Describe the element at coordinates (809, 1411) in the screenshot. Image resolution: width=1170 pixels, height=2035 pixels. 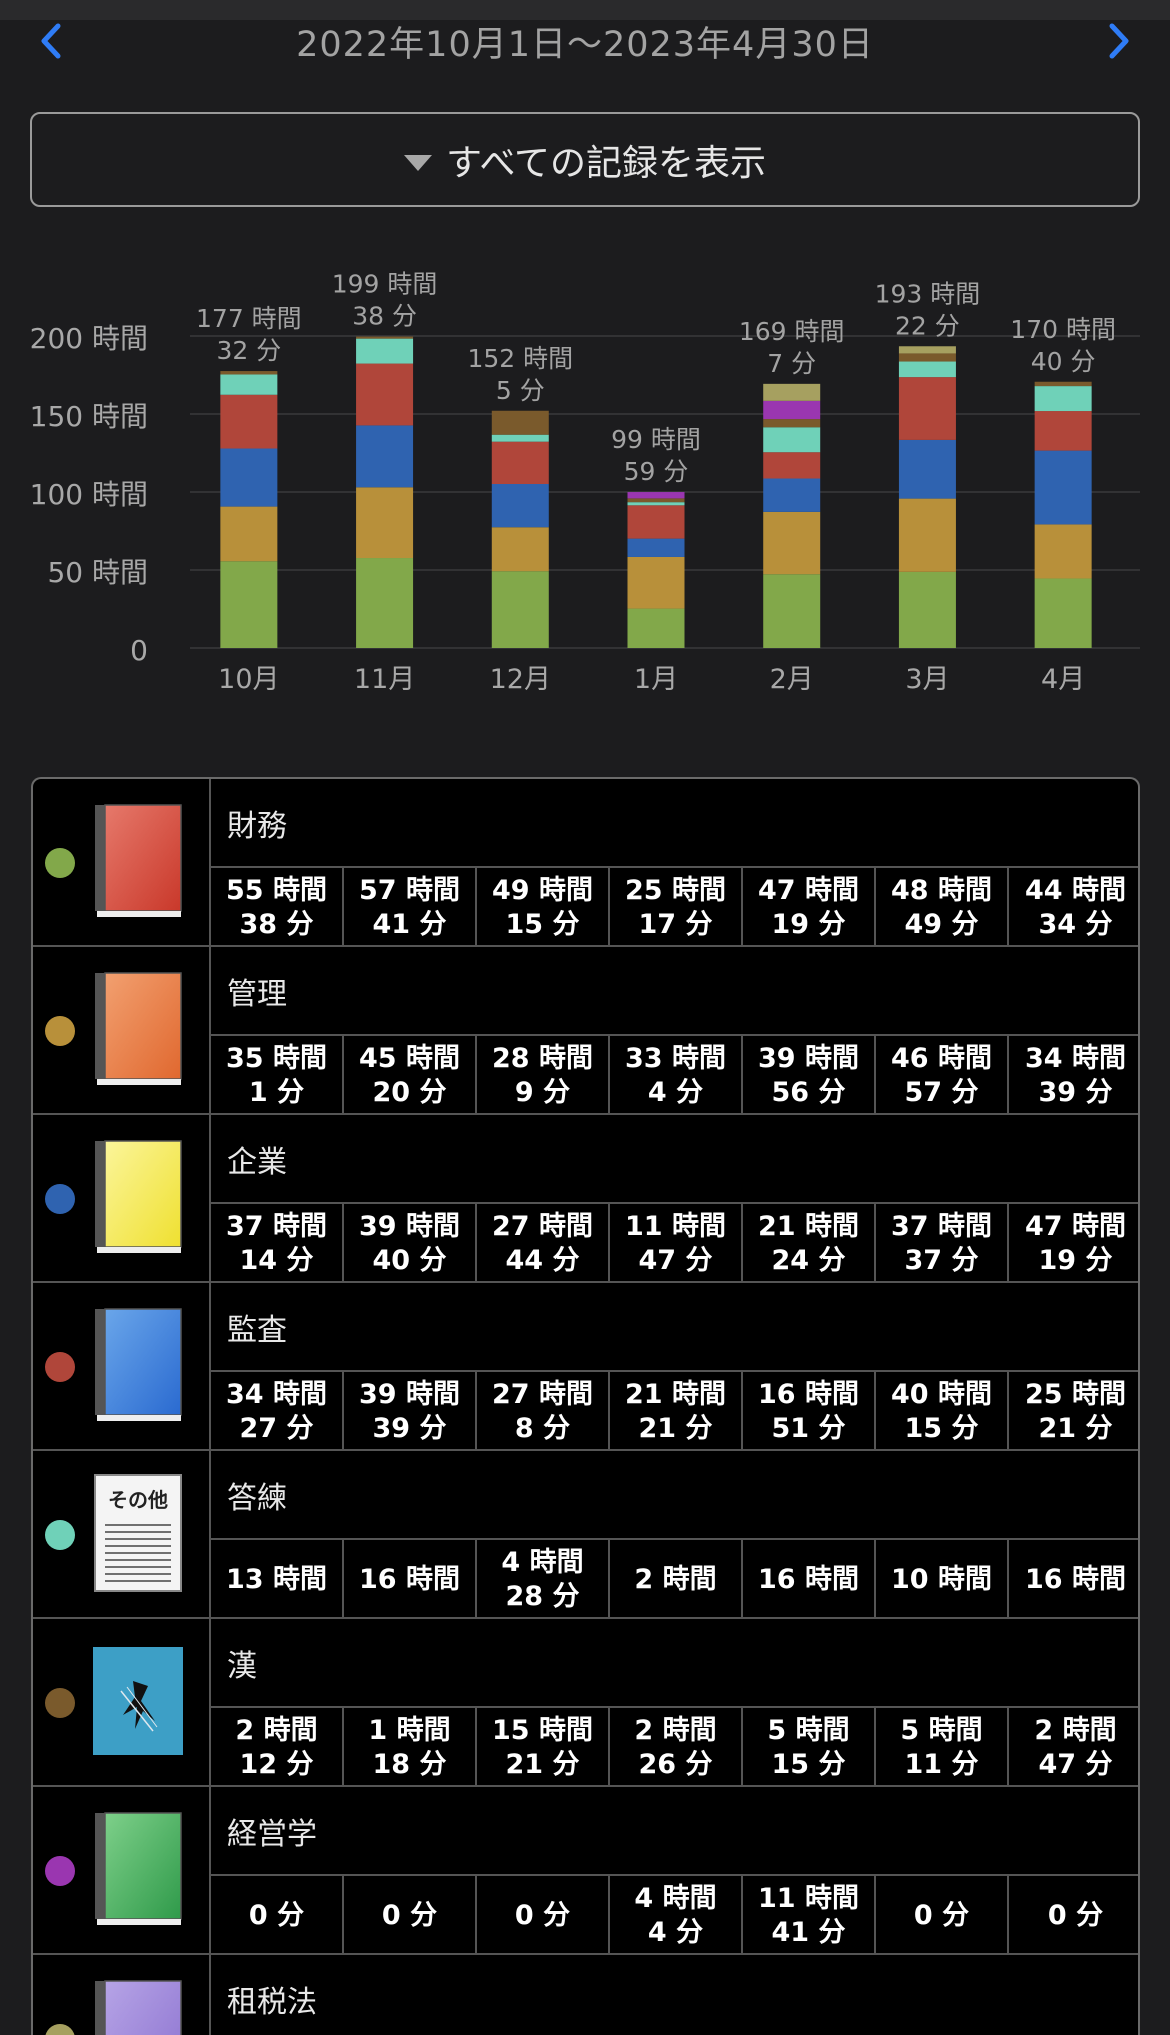
I see `month-time-cell: 16 時間 51 分` at that location.